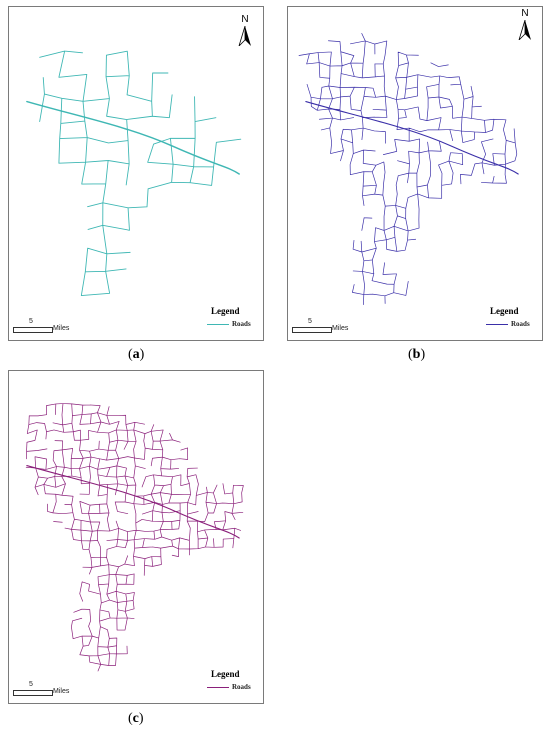 Image resolution: width=550 pixels, height=734 pixels. I want to click on road-network-map-c, so click(134, 537).